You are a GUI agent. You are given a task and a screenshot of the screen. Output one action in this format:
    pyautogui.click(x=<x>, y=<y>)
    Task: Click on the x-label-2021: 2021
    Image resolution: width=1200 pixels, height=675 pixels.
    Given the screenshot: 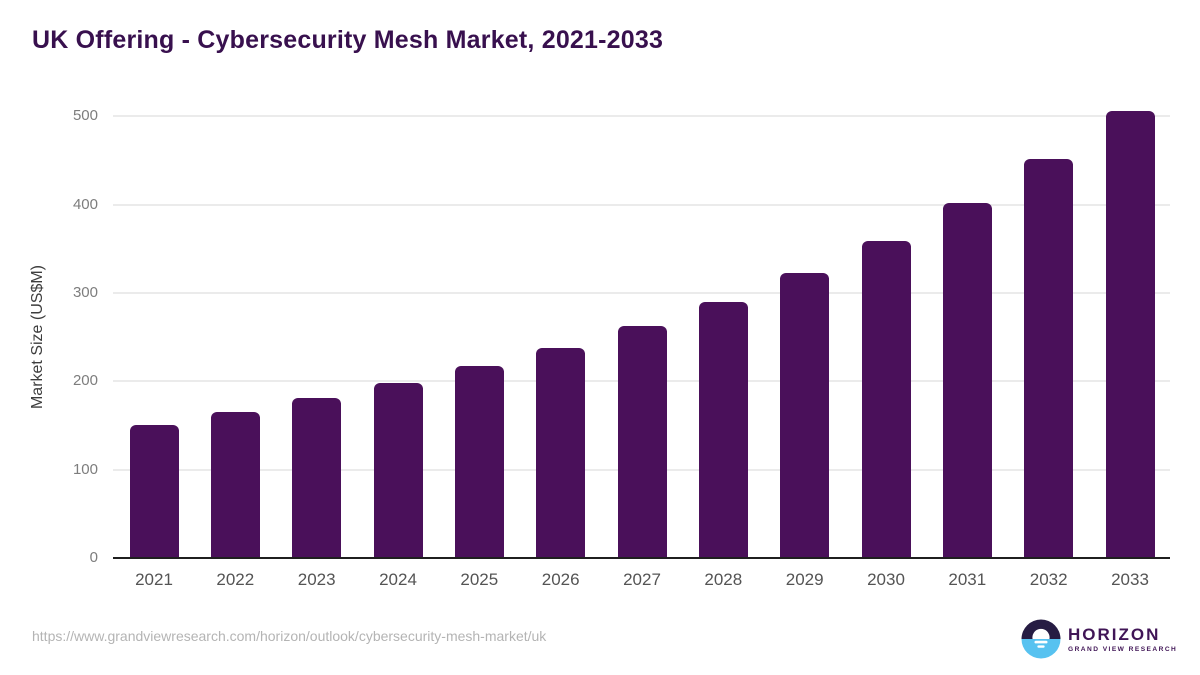 What is the action you would take?
    pyautogui.click(x=154, y=579)
    